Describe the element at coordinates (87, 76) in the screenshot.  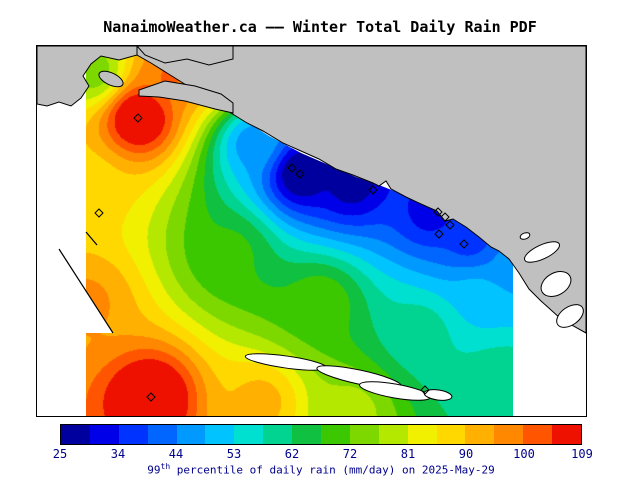
I see `land-top-left-corner` at that location.